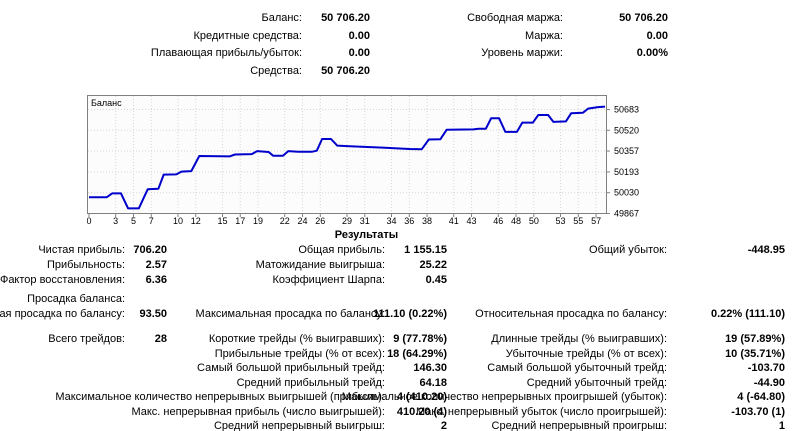  I want to click on drawdown-relative-value: 0.22% (111.10), so click(747, 314).